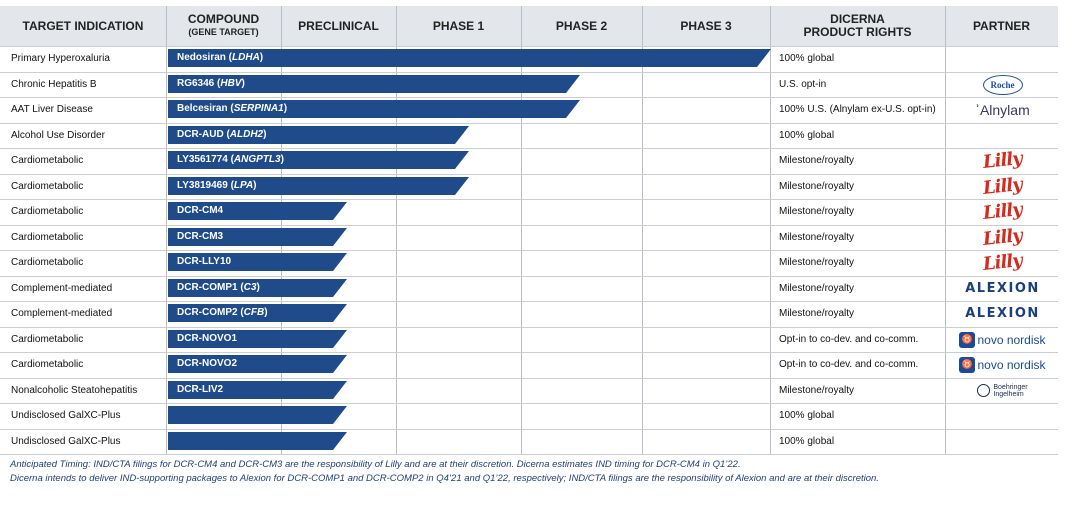 Image resolution: width=1080 pixels, height=505 pixels. I want to click on target-indication: Complement-mediated, so click(62, 313).